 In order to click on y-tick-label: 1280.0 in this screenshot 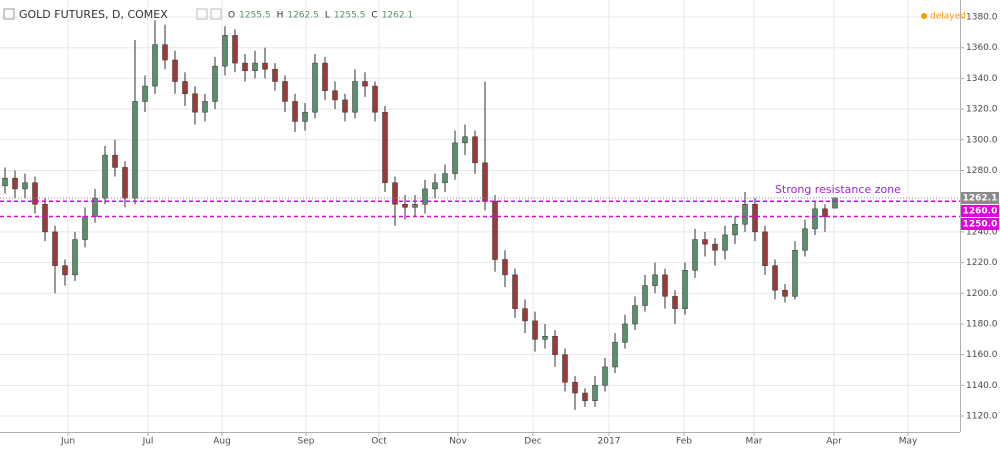, I will do `click(982, 171)`.